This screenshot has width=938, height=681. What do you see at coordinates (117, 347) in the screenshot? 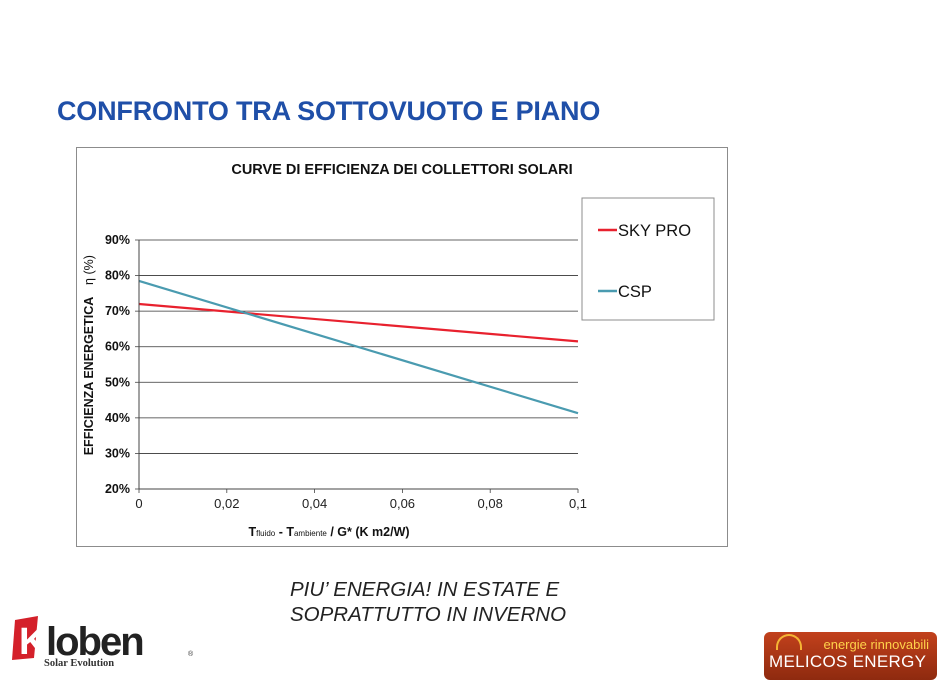
I see `y-tick-label: 60%` at bounding box center [117, 347].